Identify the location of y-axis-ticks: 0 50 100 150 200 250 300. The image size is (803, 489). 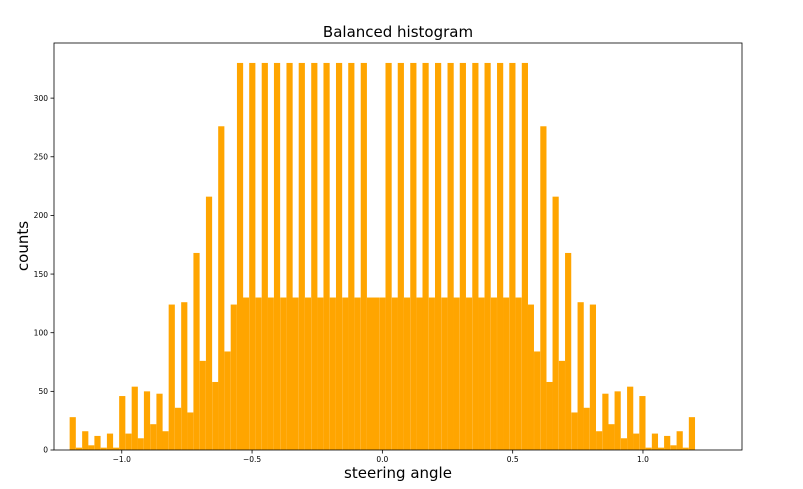
(44, 274).